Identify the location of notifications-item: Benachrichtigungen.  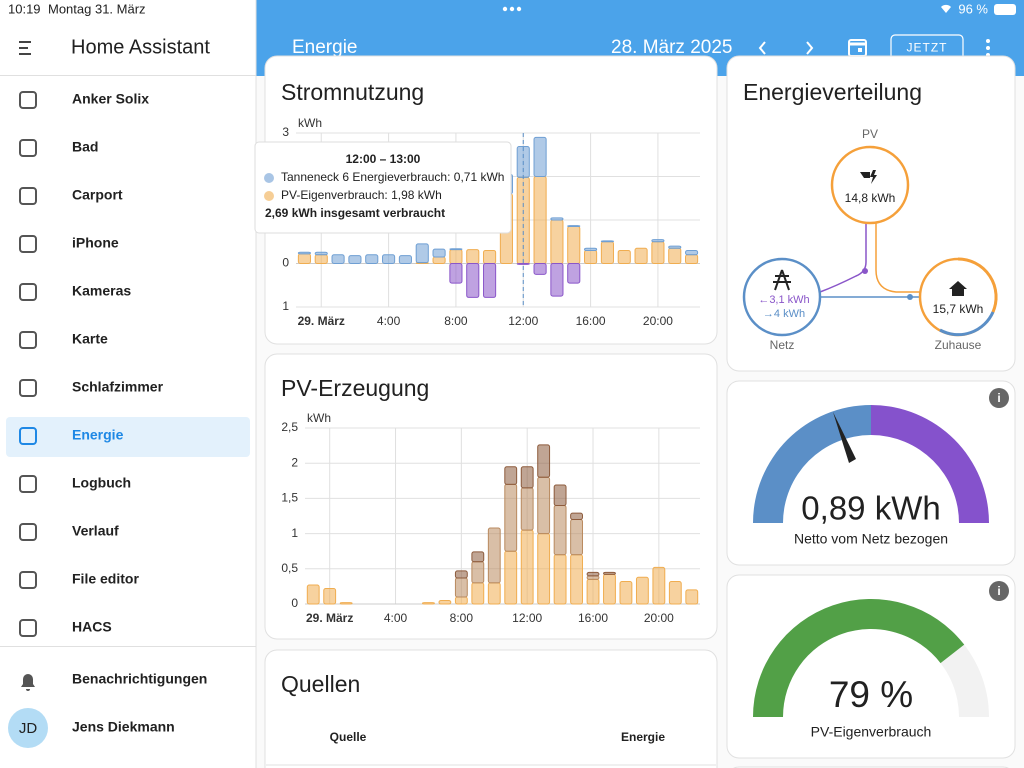
(139, 679).